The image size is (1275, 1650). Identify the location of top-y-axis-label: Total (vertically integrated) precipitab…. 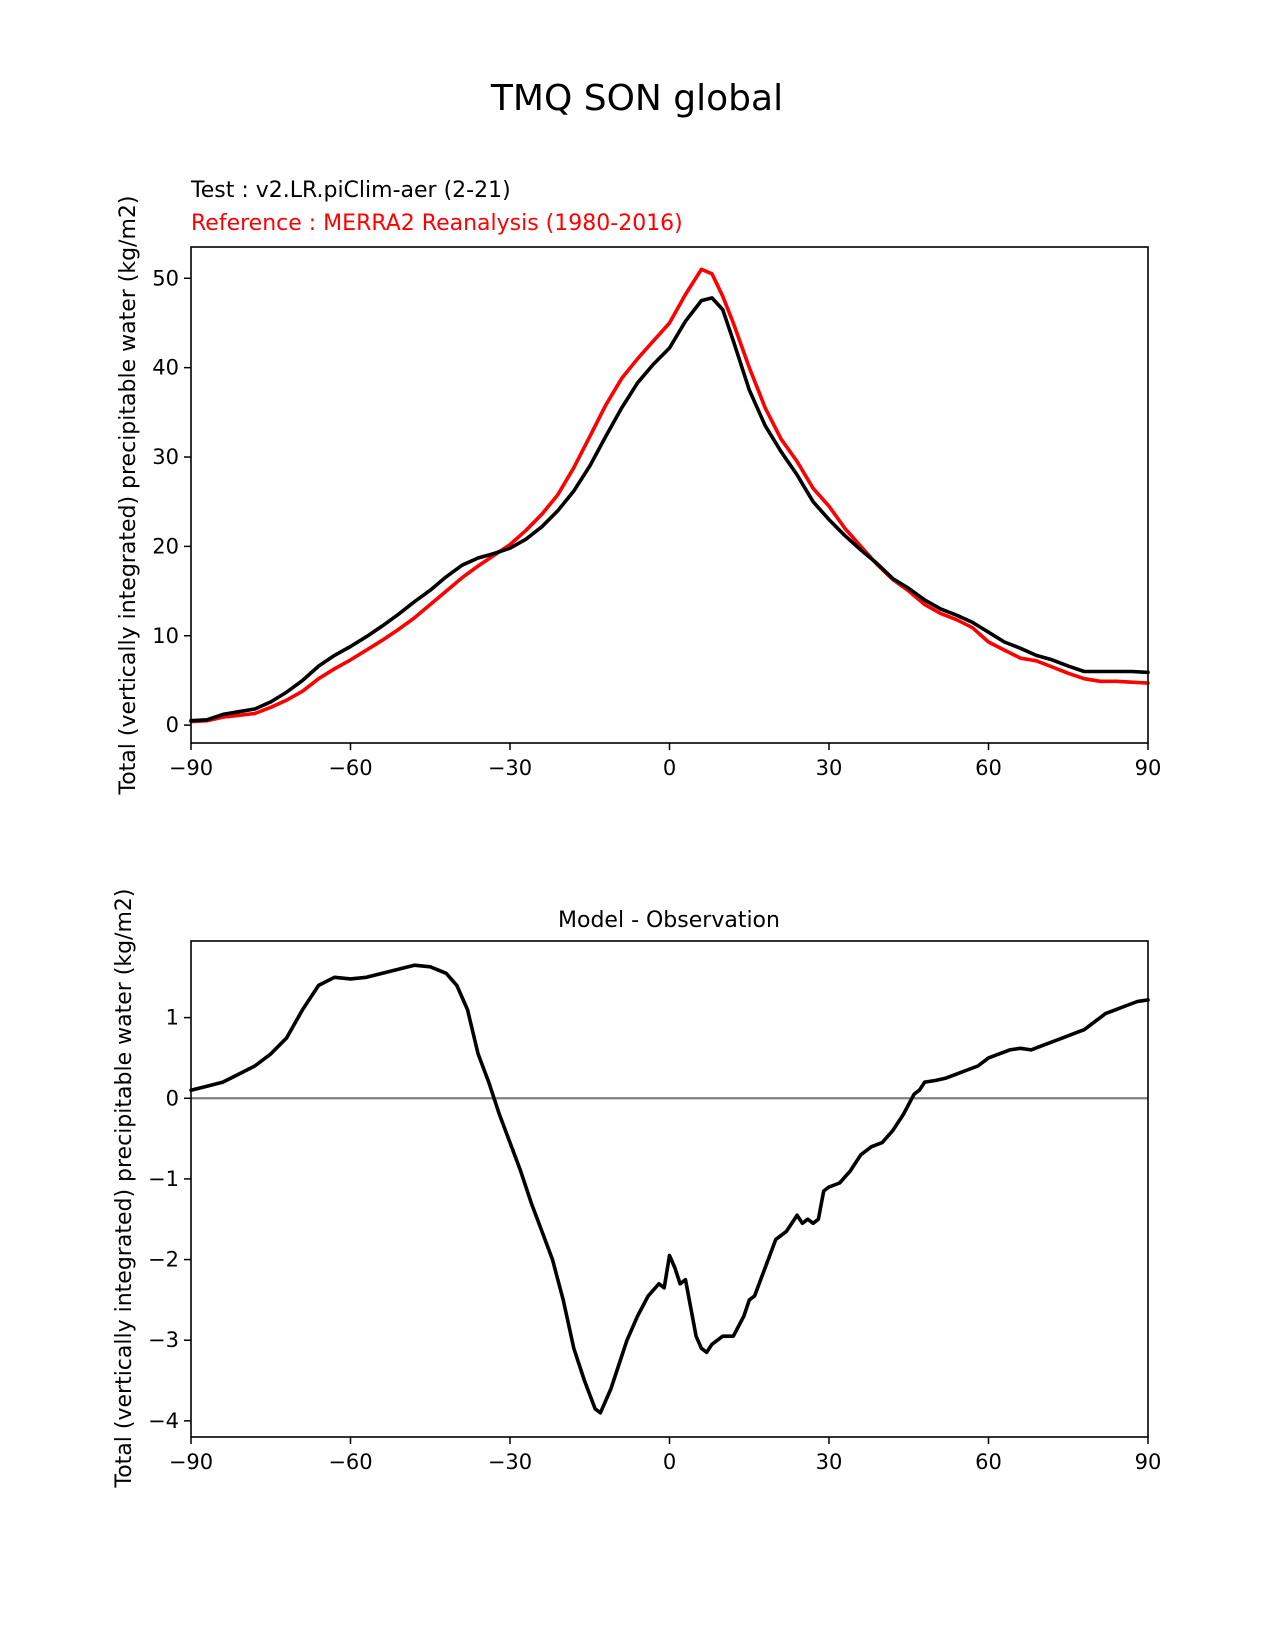
(128, 496).